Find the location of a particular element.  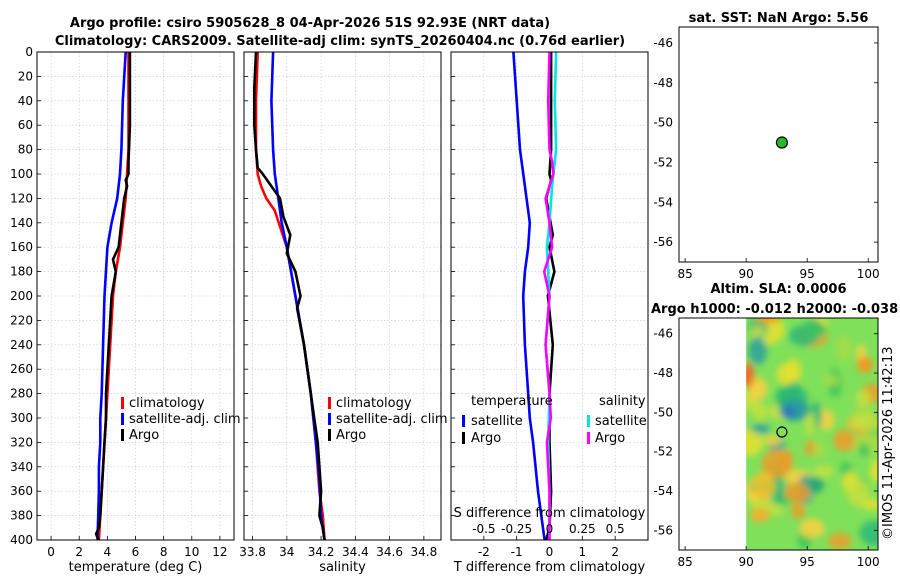

y-tick-label: 220 is located at coordinates (21, 320).